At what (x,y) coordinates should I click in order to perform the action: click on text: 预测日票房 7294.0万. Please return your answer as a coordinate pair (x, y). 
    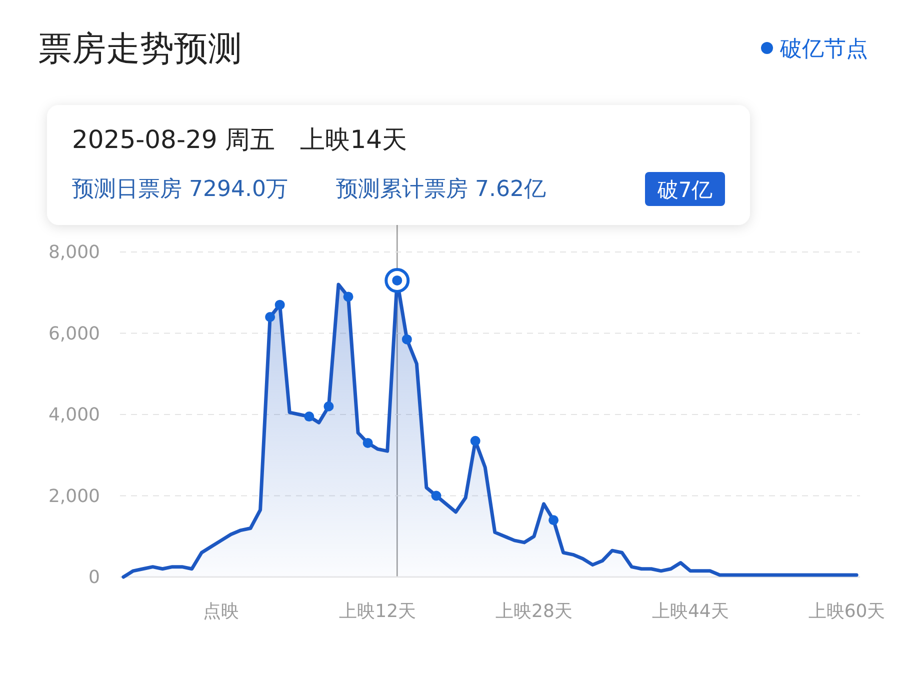
    Looking at the image, I should click on (180, 189).